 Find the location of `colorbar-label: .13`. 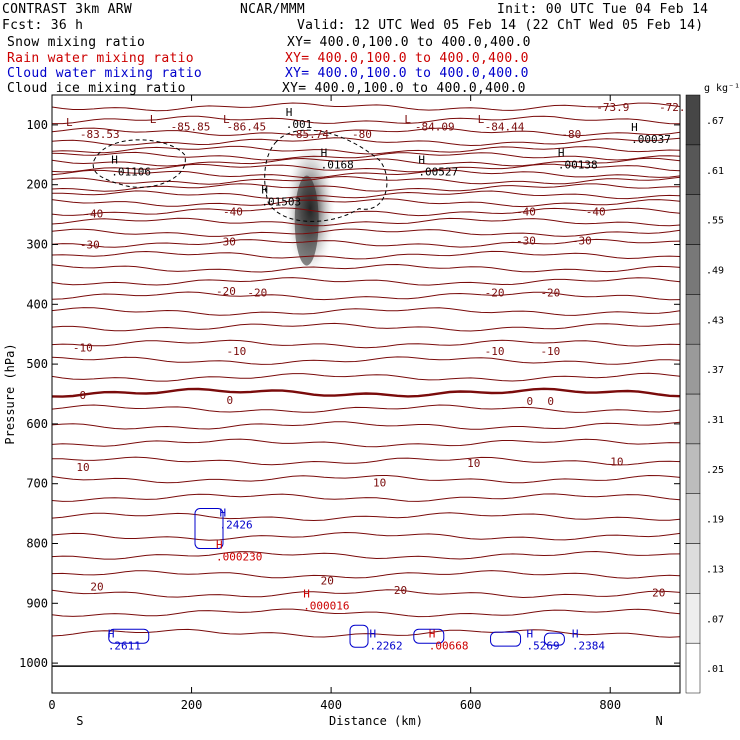

colorbar-label: .13 is located at coordinates (715, 569).